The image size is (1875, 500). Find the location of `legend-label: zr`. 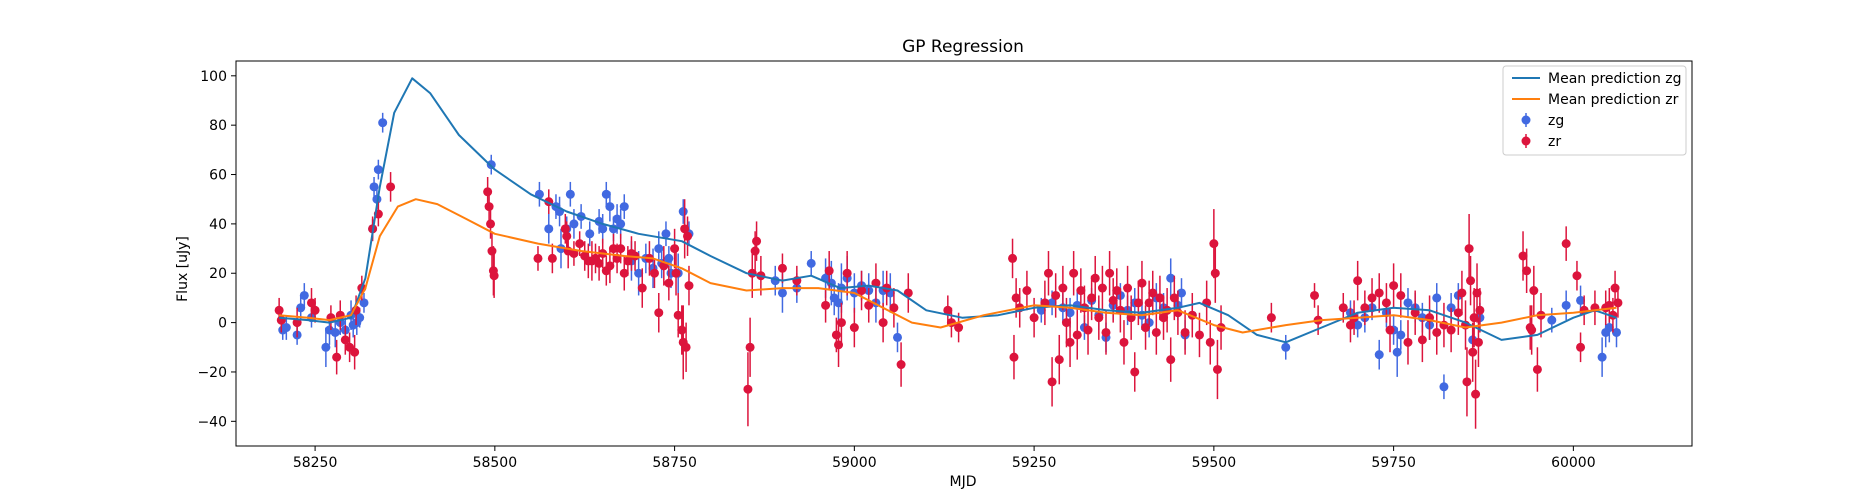

legend-label: zr is located at coordinates (1554, 142).